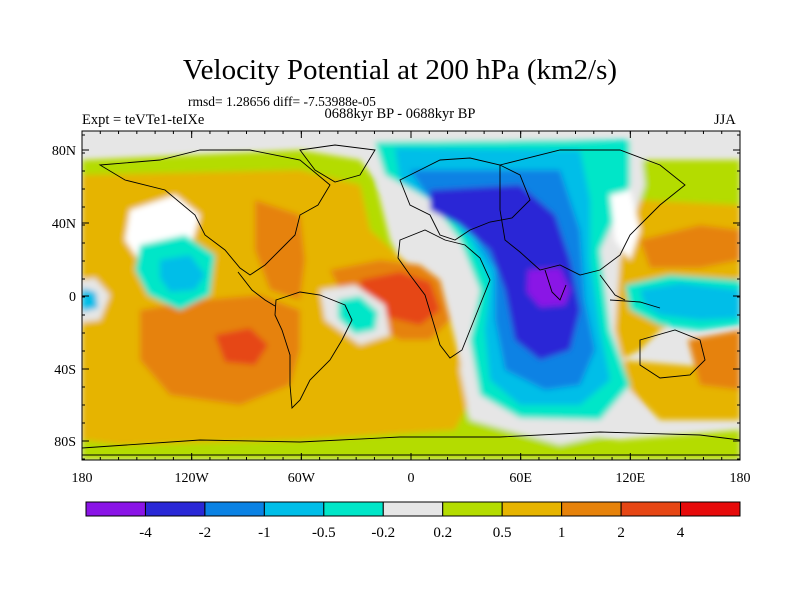  What do you see at coordinates (324, 533) in the screenshot?
I see `colorbar-label: -0.5` at bounding box center [324, 533].